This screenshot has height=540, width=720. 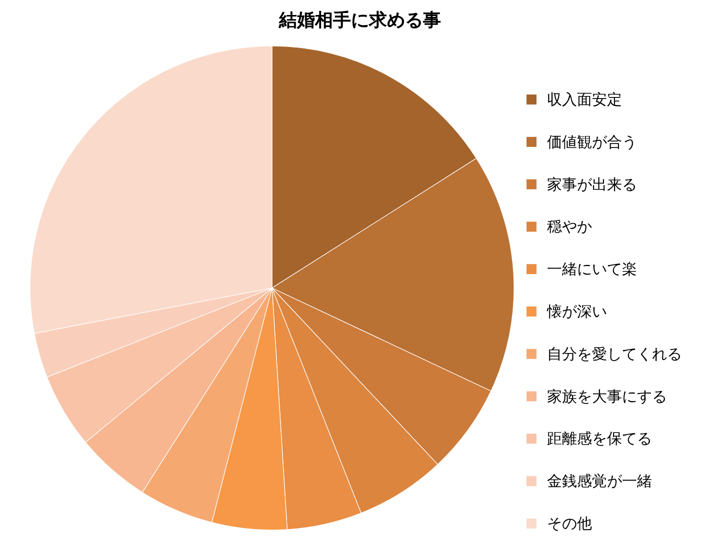 I want to click on legend-label: その他, so click(x=569, y=523).